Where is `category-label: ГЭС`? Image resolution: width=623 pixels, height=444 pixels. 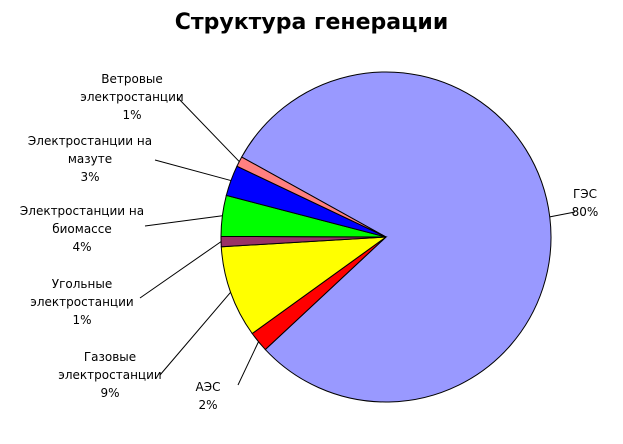 category-label: ГЭС is located at coordinates (585, 194).